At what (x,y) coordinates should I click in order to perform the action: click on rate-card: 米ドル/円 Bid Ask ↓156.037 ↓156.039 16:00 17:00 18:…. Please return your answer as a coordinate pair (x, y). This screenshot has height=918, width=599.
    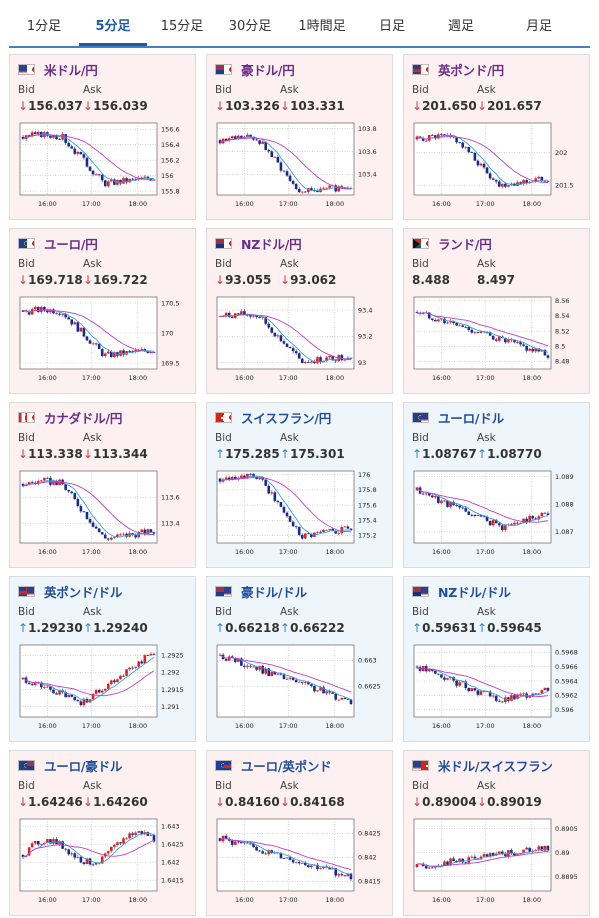
    Looking at the image, I should click on (102, 137).